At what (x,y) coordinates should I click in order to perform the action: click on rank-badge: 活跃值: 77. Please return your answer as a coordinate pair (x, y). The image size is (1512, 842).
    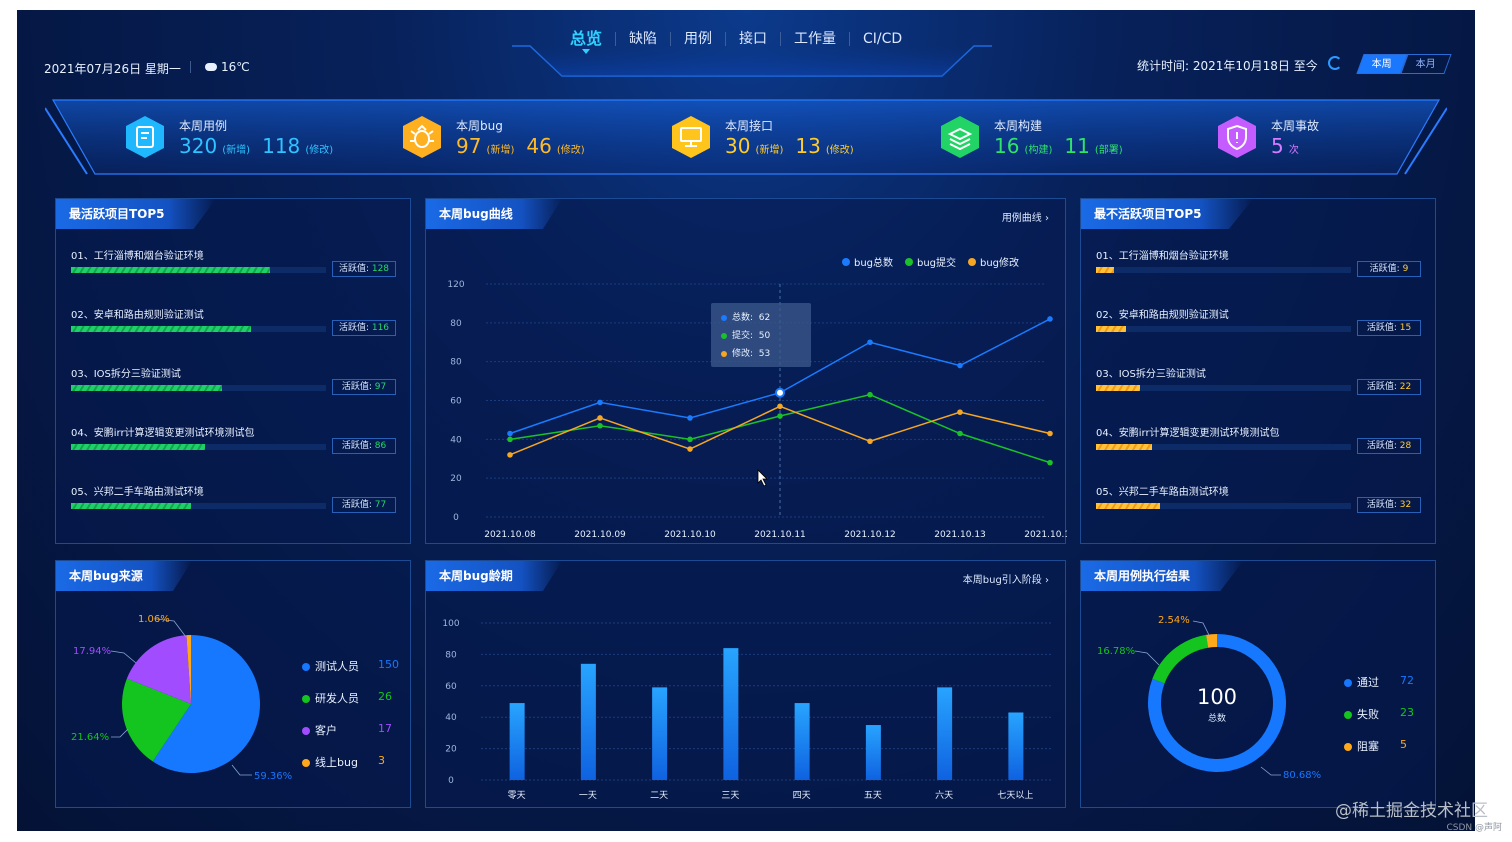
    Looking at the image, I should click on (364, 505).